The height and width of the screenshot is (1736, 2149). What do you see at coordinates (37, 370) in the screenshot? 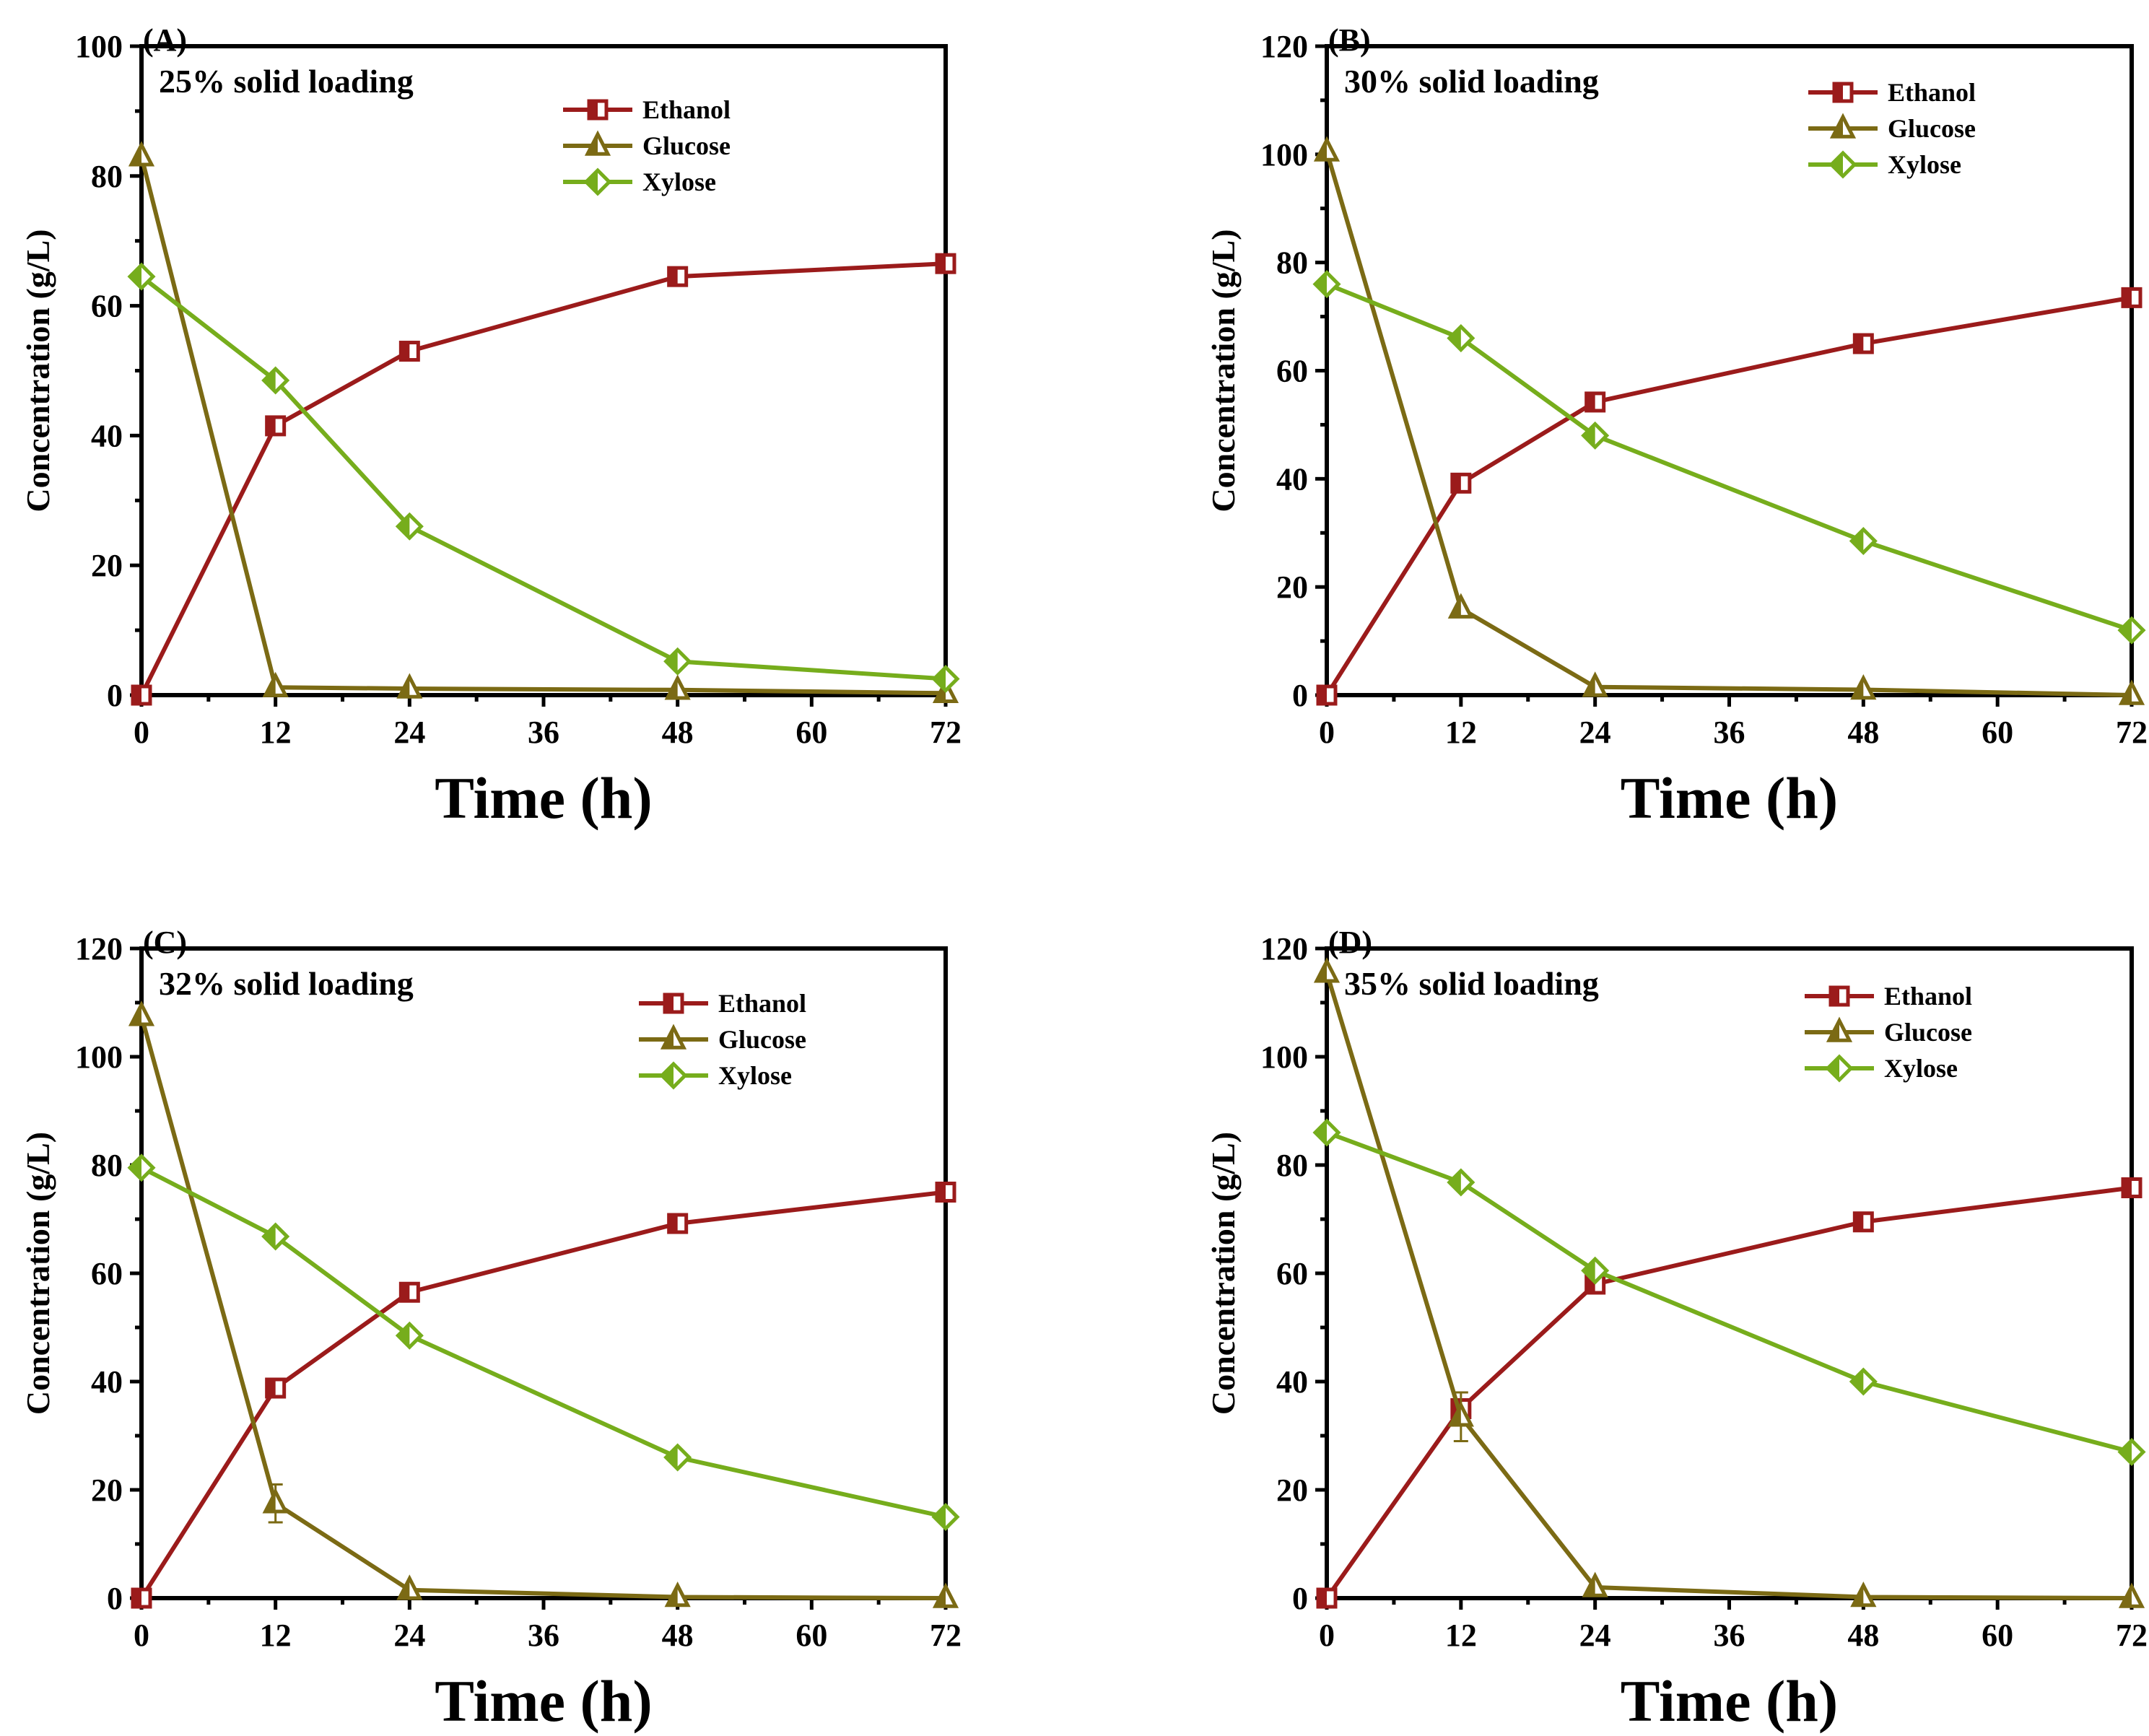
I see `y-axis-title: Concentration (g/L)` at bounding box center [37, 370].